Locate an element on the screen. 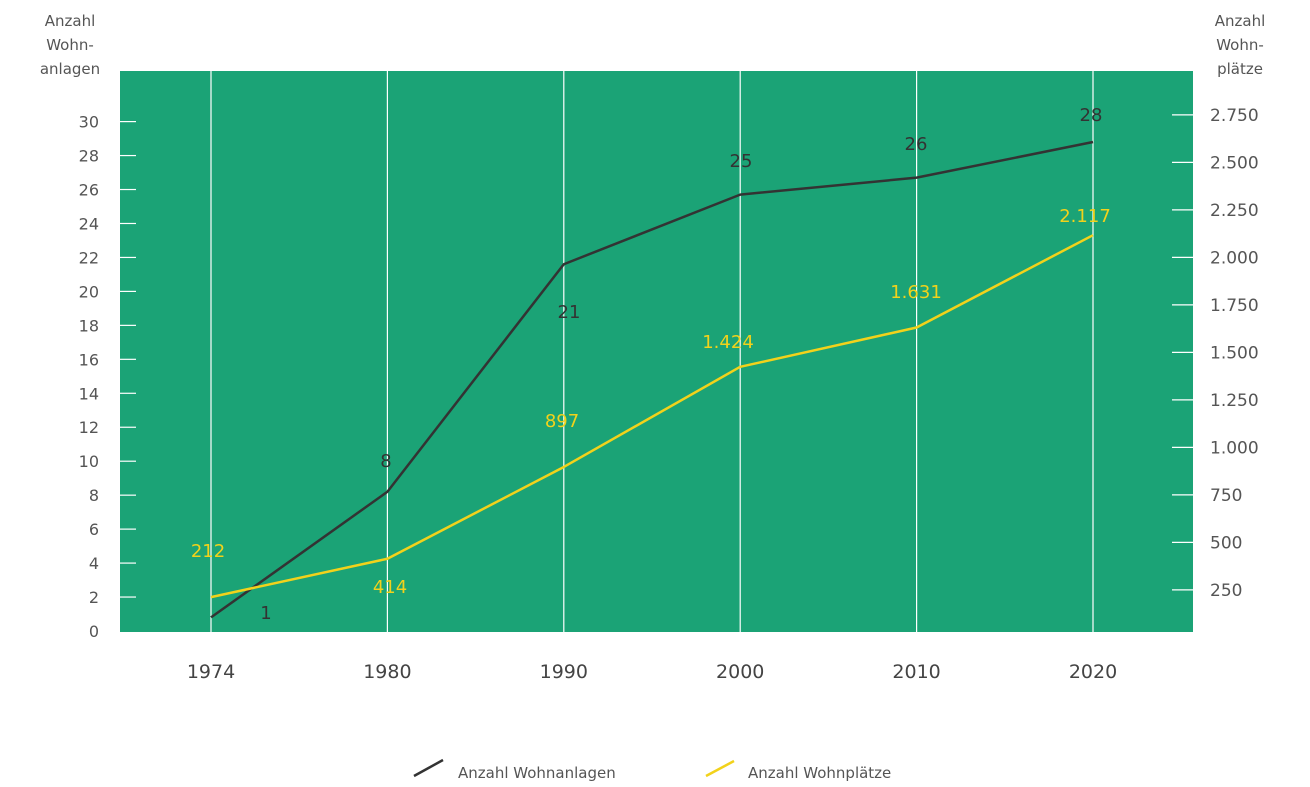 Image resolution: width=1310 pixels, height=787 pixels. left-tick-label: 18 is located at coordinates (89, 325).